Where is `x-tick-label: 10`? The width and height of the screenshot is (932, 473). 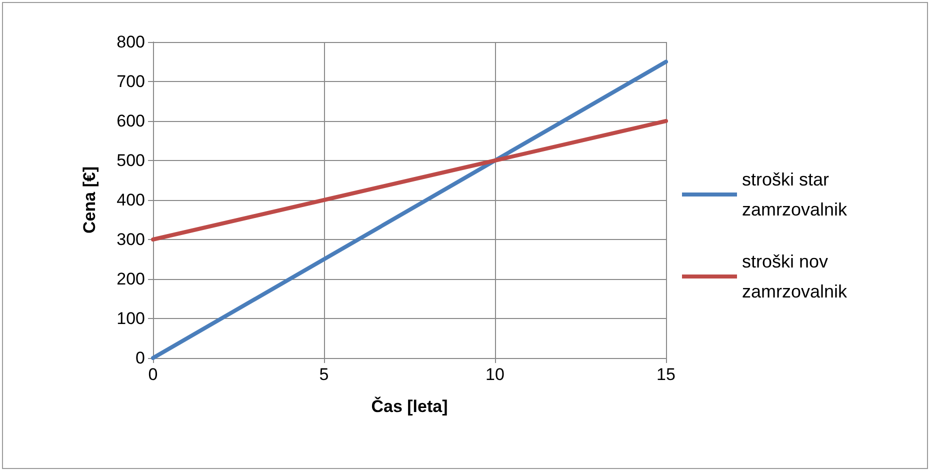
x-tick-label: 10 is located at coordinates (495, 374).